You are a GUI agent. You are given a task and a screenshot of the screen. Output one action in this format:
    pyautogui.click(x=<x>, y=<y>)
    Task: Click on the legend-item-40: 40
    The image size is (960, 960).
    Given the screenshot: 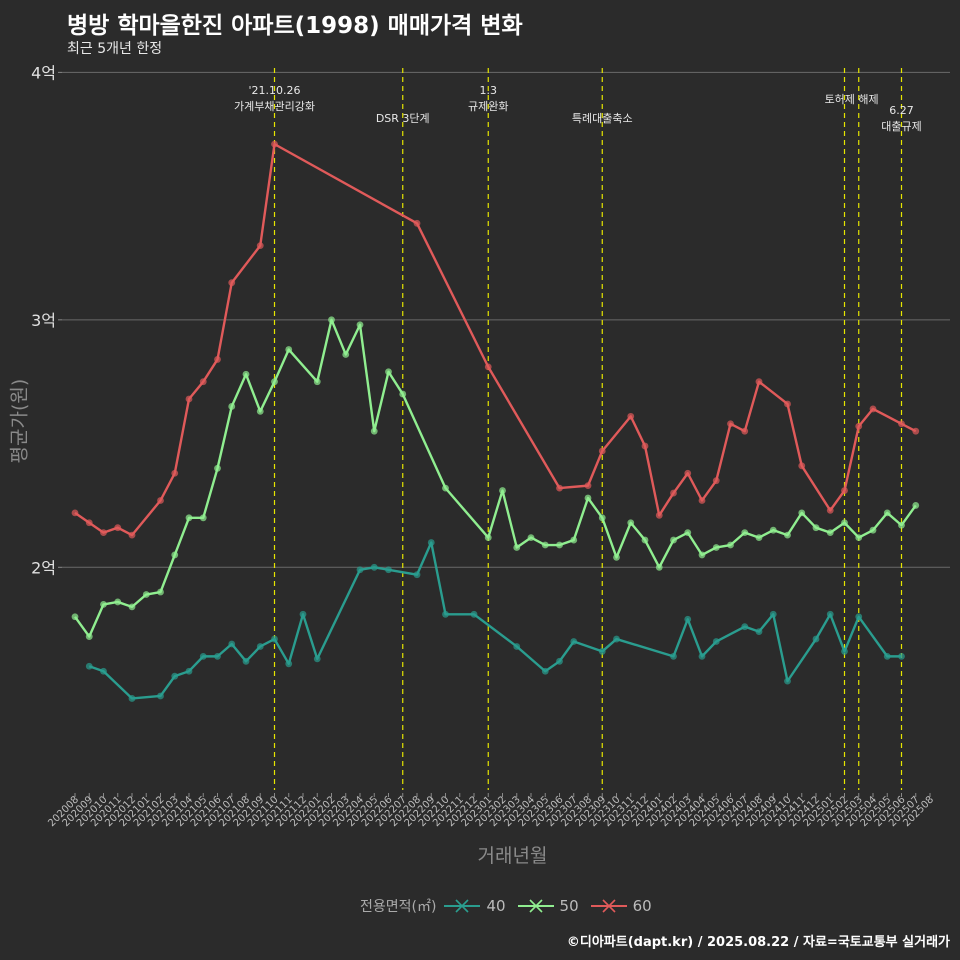 What is the action you would take?
    pyautogui.click(x=475, y=906)
    